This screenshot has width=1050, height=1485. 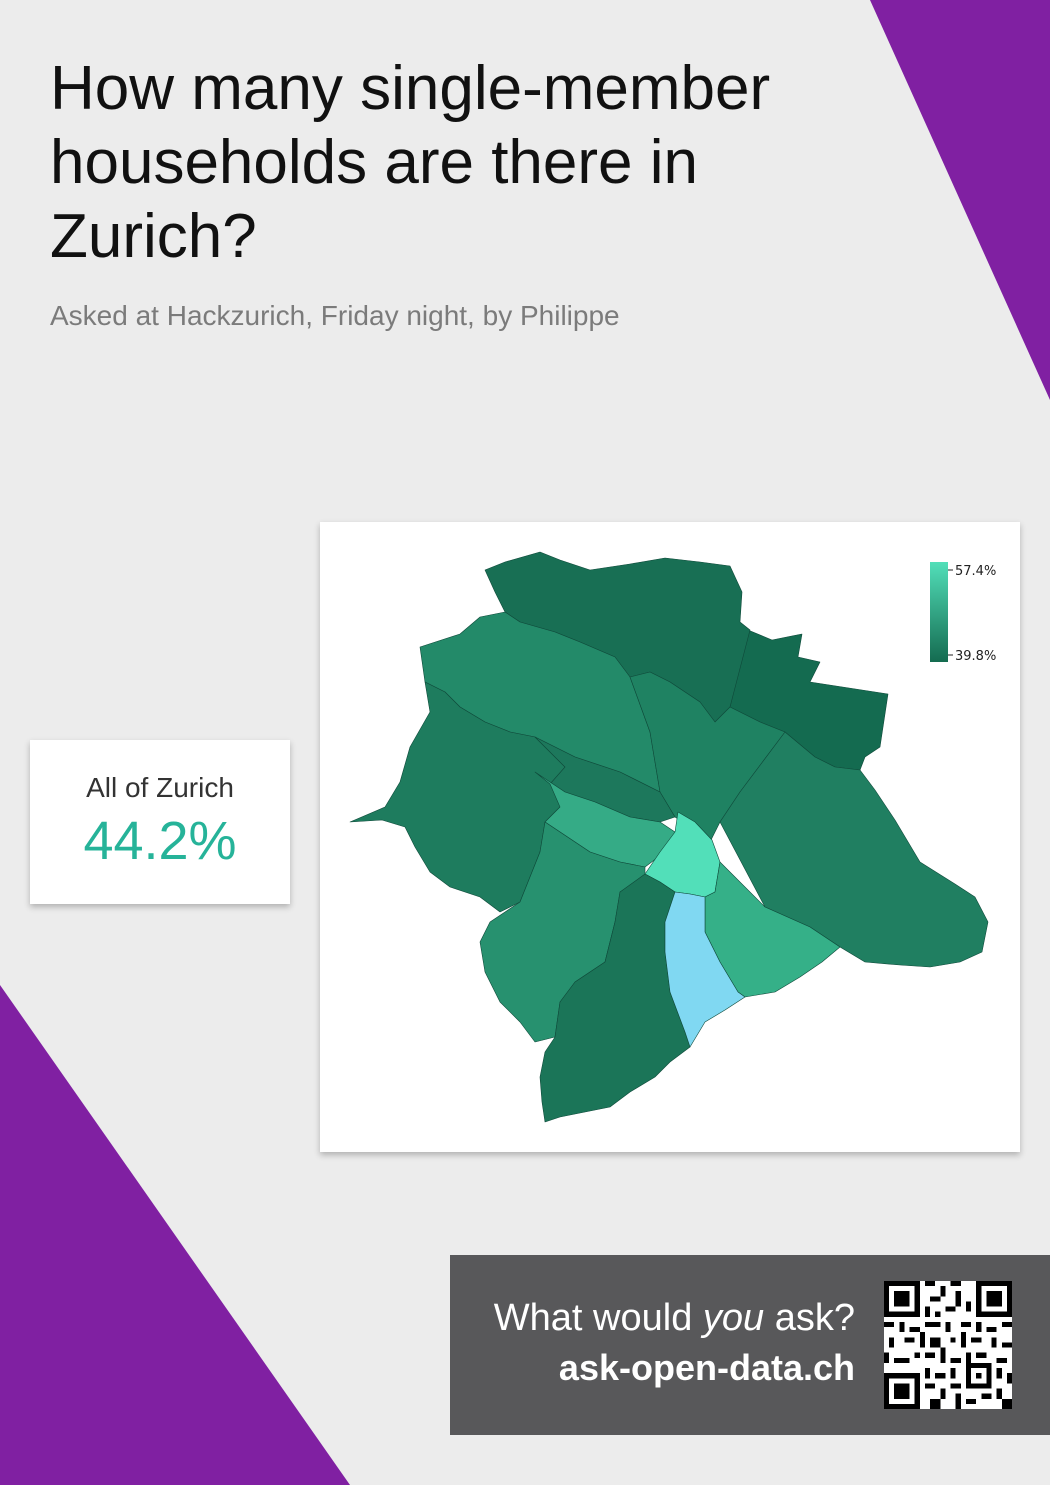 I want to click on top-right-purple-shape, so click(x=960, y=200).